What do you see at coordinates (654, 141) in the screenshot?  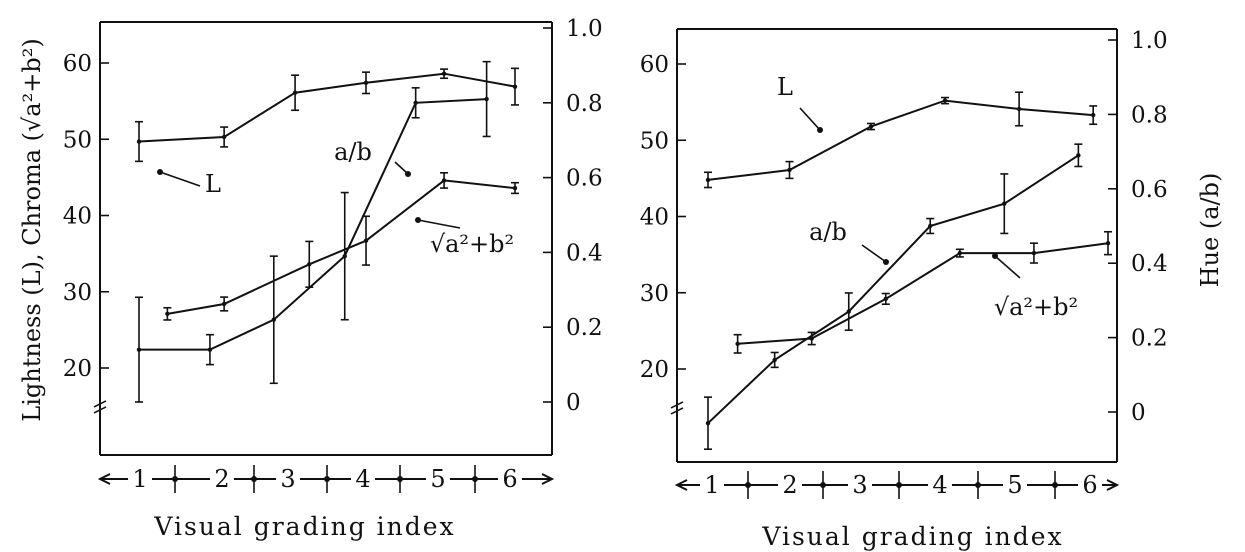 I see `left-y-tick-label: 50` at bounding box center [654, 141].